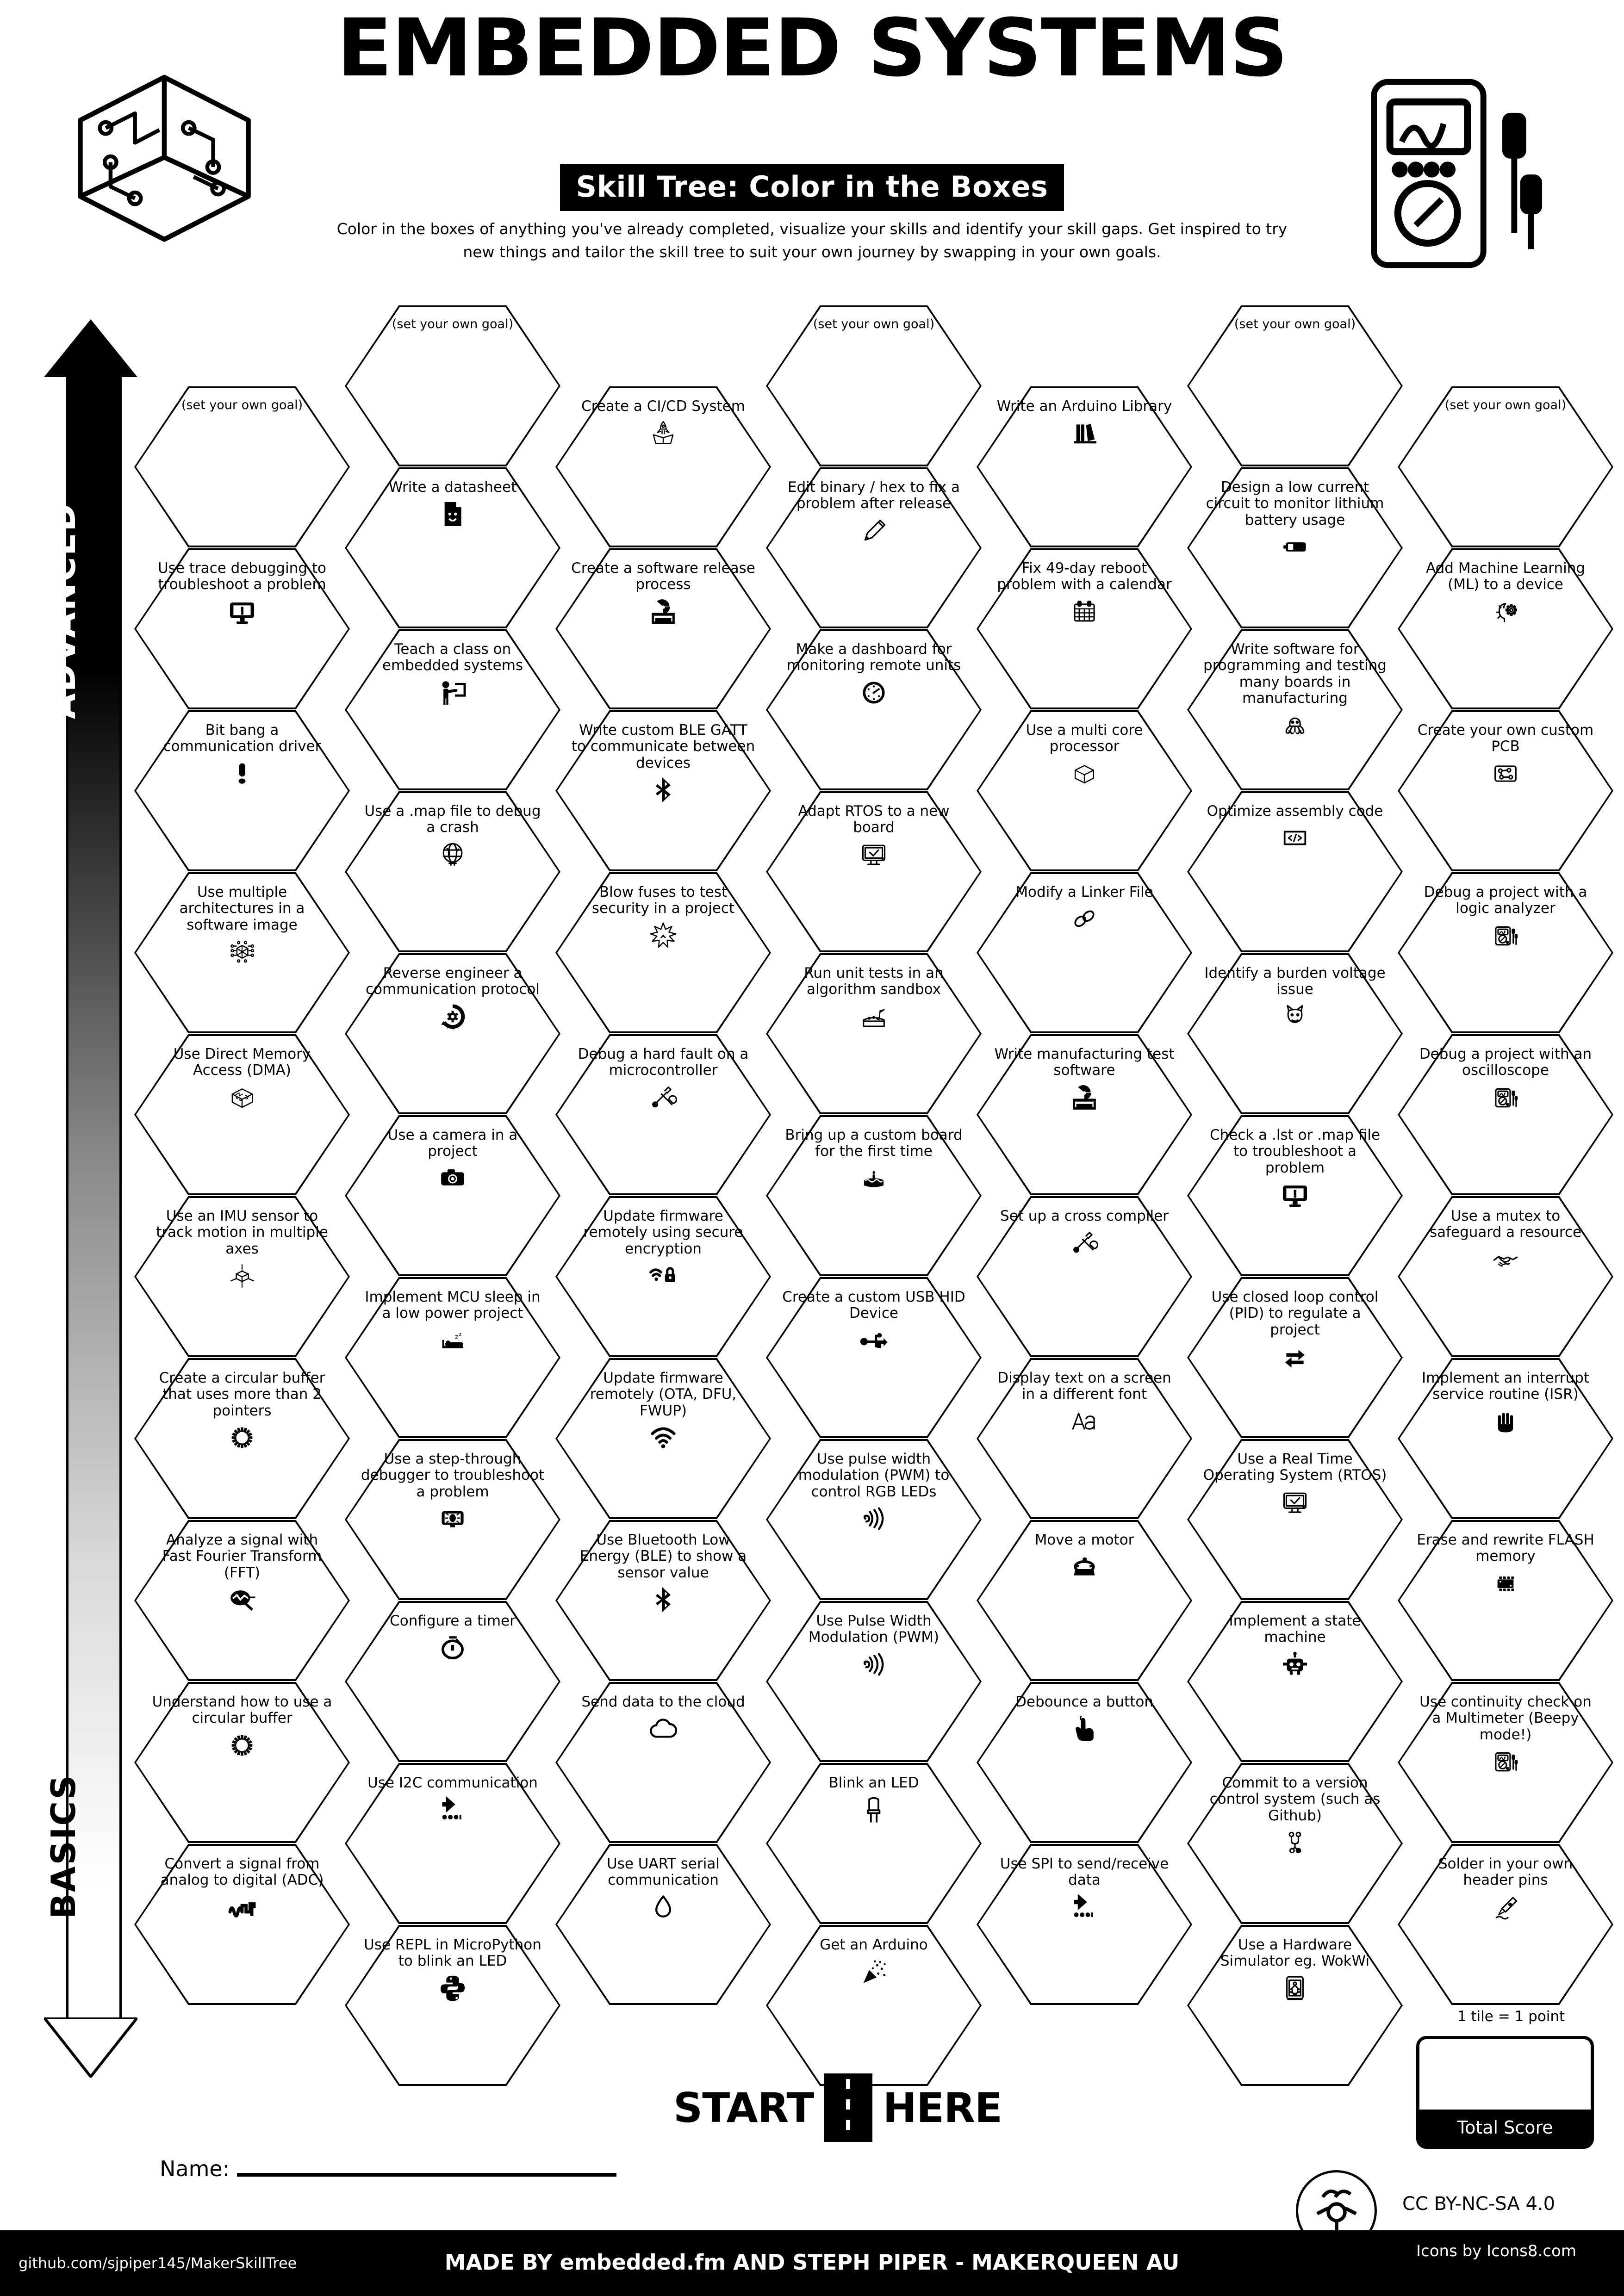  What do you see at coordinates (1084, 790) in the screenshot?
I see `skill-hex-tile: Use a multi core processor` at bounding box center [1084, 790].